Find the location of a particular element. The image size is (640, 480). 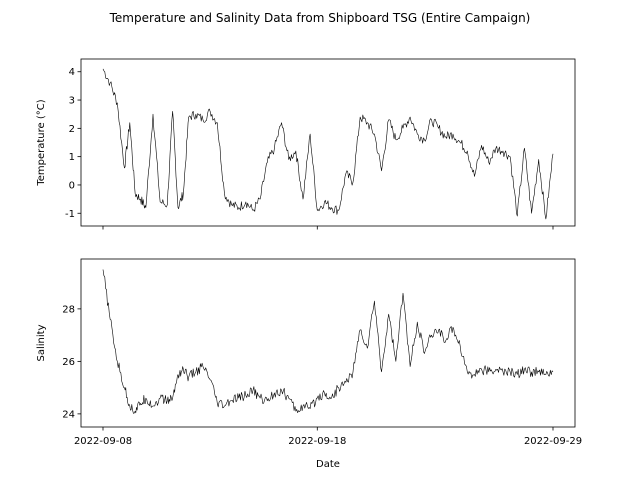

temperature-y-tick-label: 4 is located at coordinates (72, 72).